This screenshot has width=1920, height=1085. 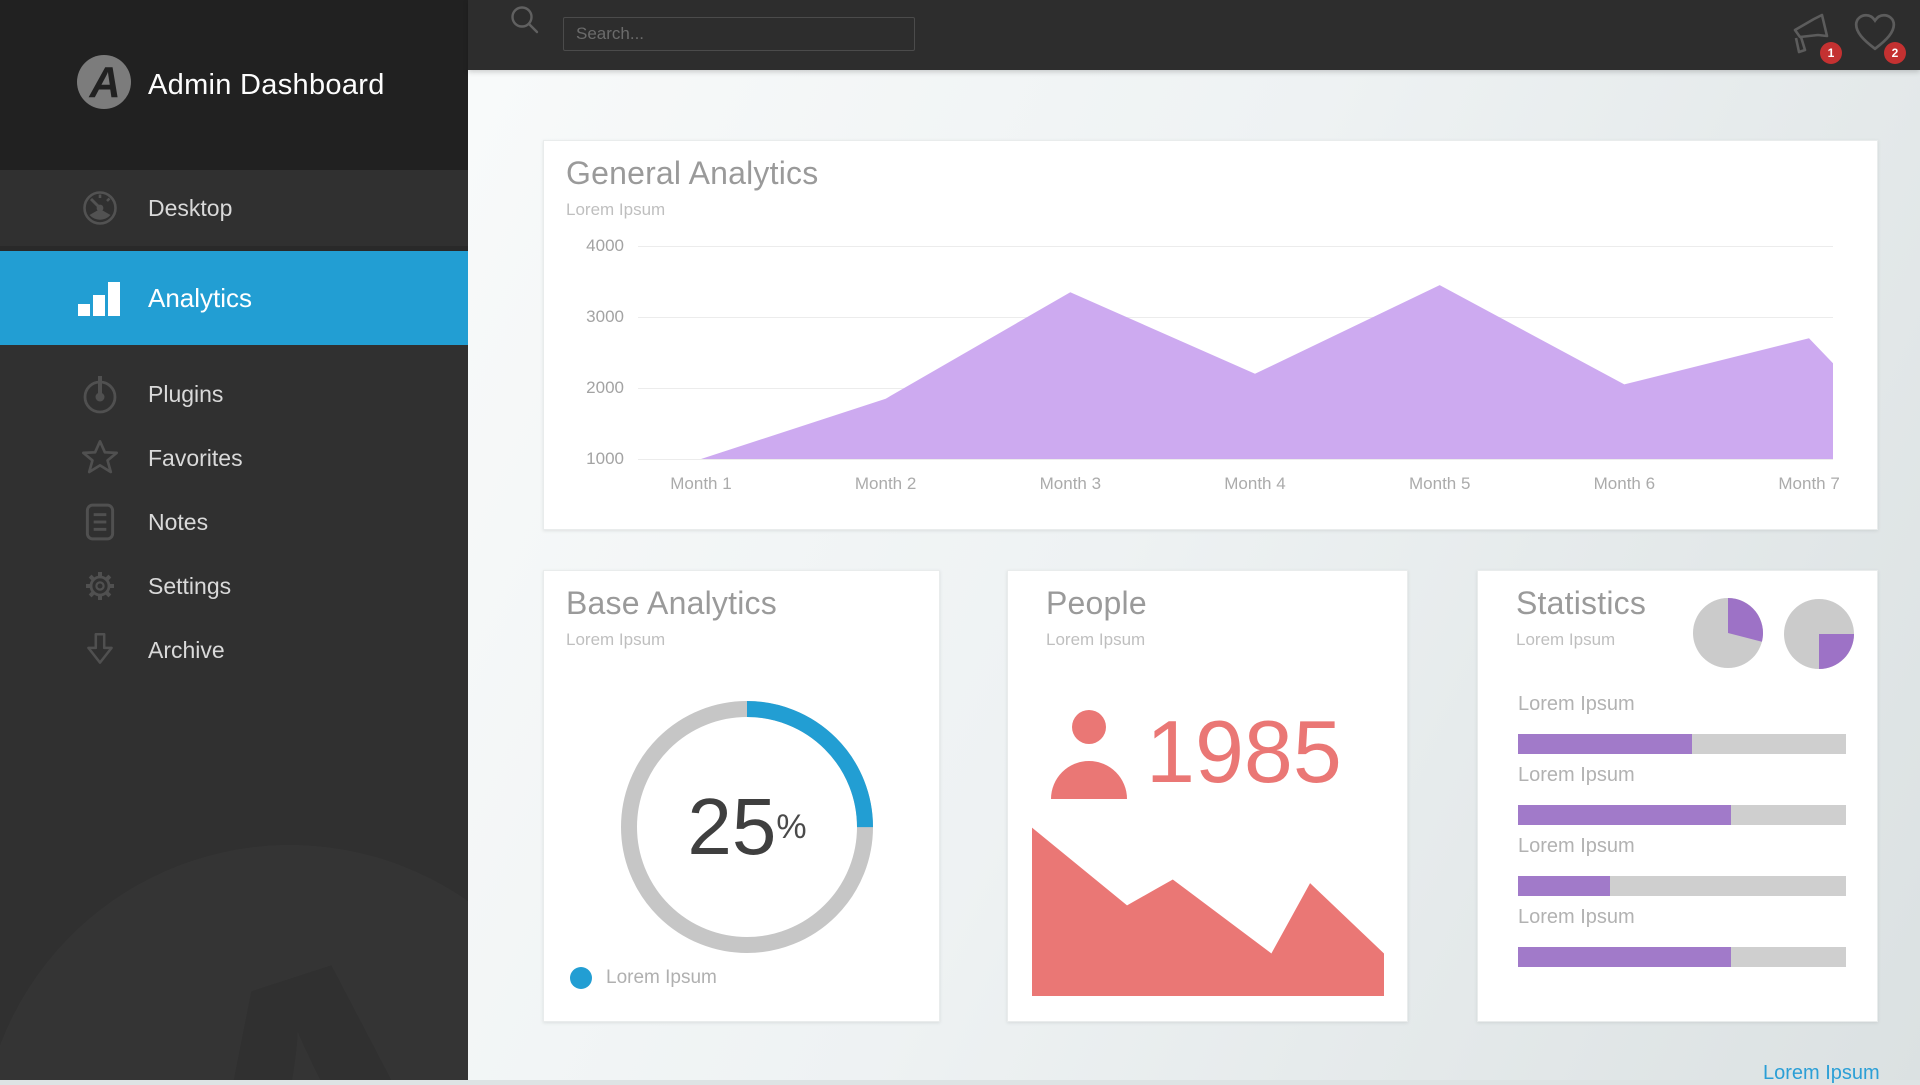 I want to click on y-tick: 4000, so click(x=605, y=245).